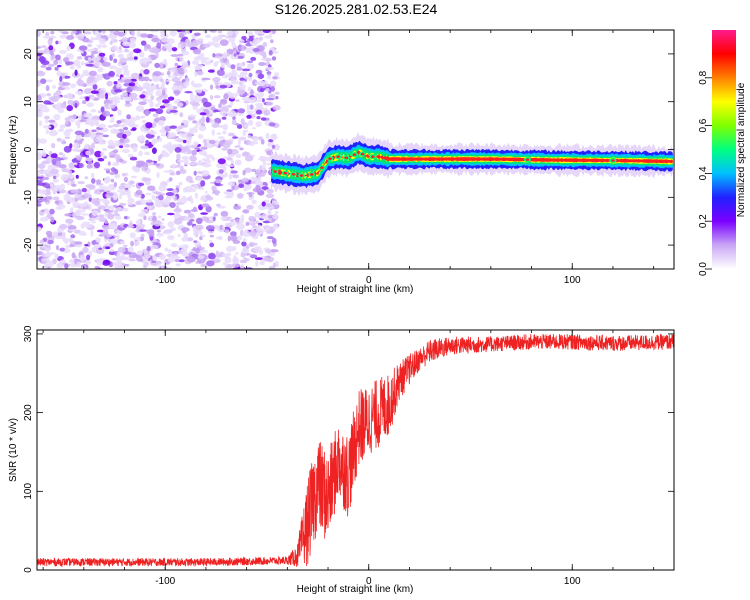 Image resolution: width=750 pixels, height=600 pixels. I want to click on spectrogram-y-tick-label: 20, so click(28, 54).